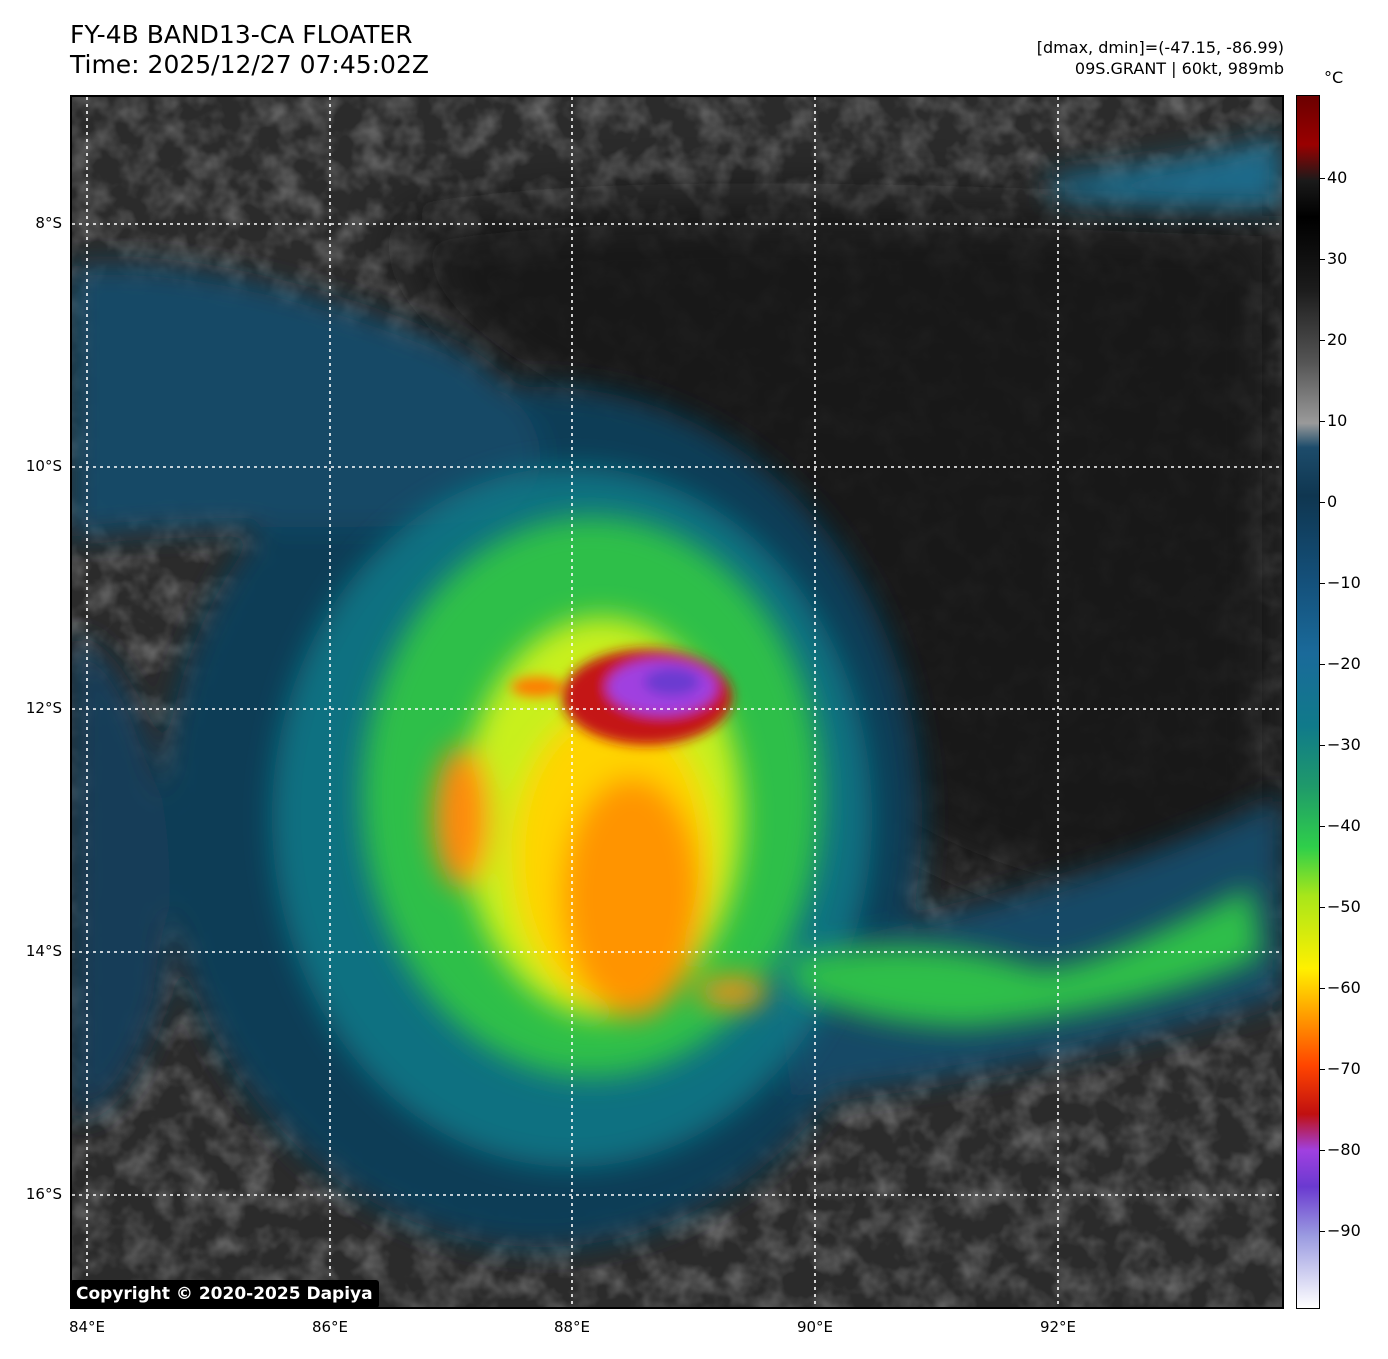 The width and height of the screenshot is (1388, 1359). What do you see at coordinates (1337, 339) in the screenshot?
I see `colorbar-tick-label: 20` at bounding box center [1337, 339].